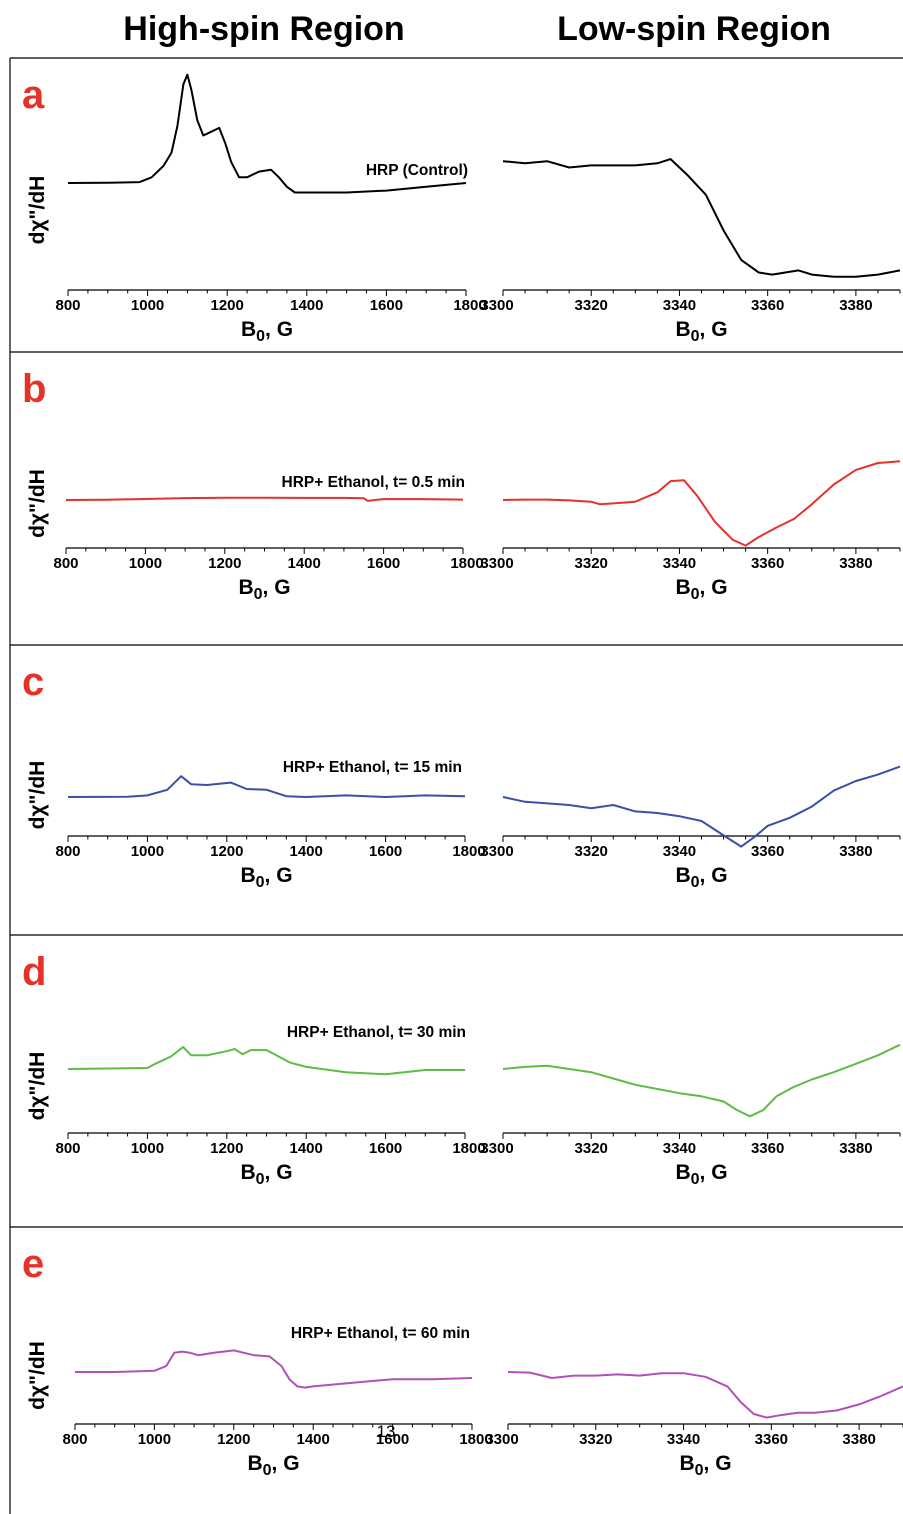 The width and height of the screenshot is (903, 1514). What do you see at coordinates (372, 767) in the screenshot?
I see `sample-annotation: HRP+ Ethanol, t= 15 min` at bounding box center [372, 767].